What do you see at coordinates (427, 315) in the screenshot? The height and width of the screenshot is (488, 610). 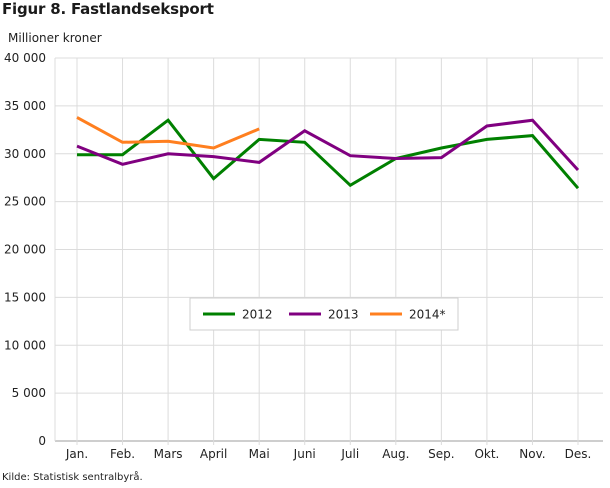 I see `legend-label: 2014*` at bounding box center [427, 315].